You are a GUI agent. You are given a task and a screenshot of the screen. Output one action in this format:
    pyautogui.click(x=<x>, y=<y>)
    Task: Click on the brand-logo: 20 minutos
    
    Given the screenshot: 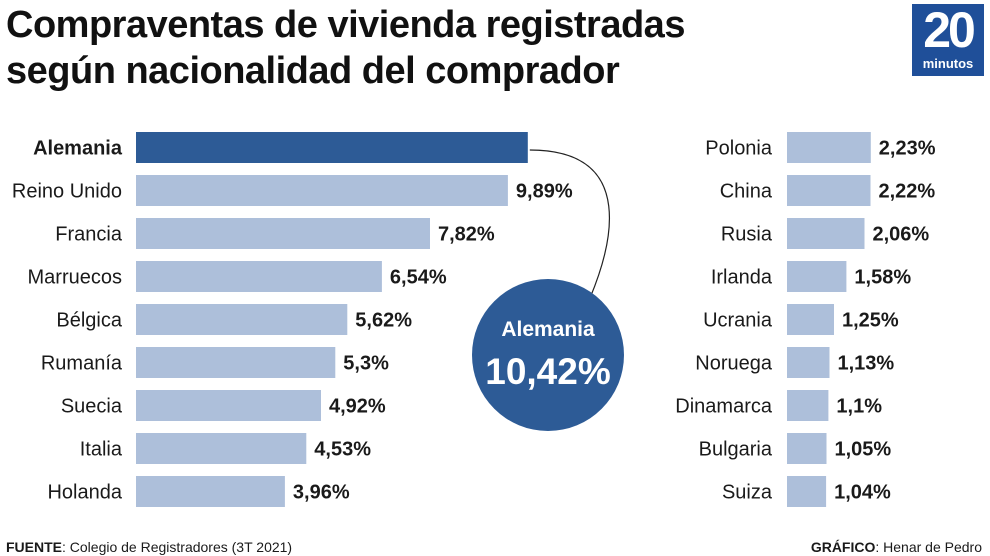 What is the action you would take?
    pyautogui.click(x=948, y=39)
    